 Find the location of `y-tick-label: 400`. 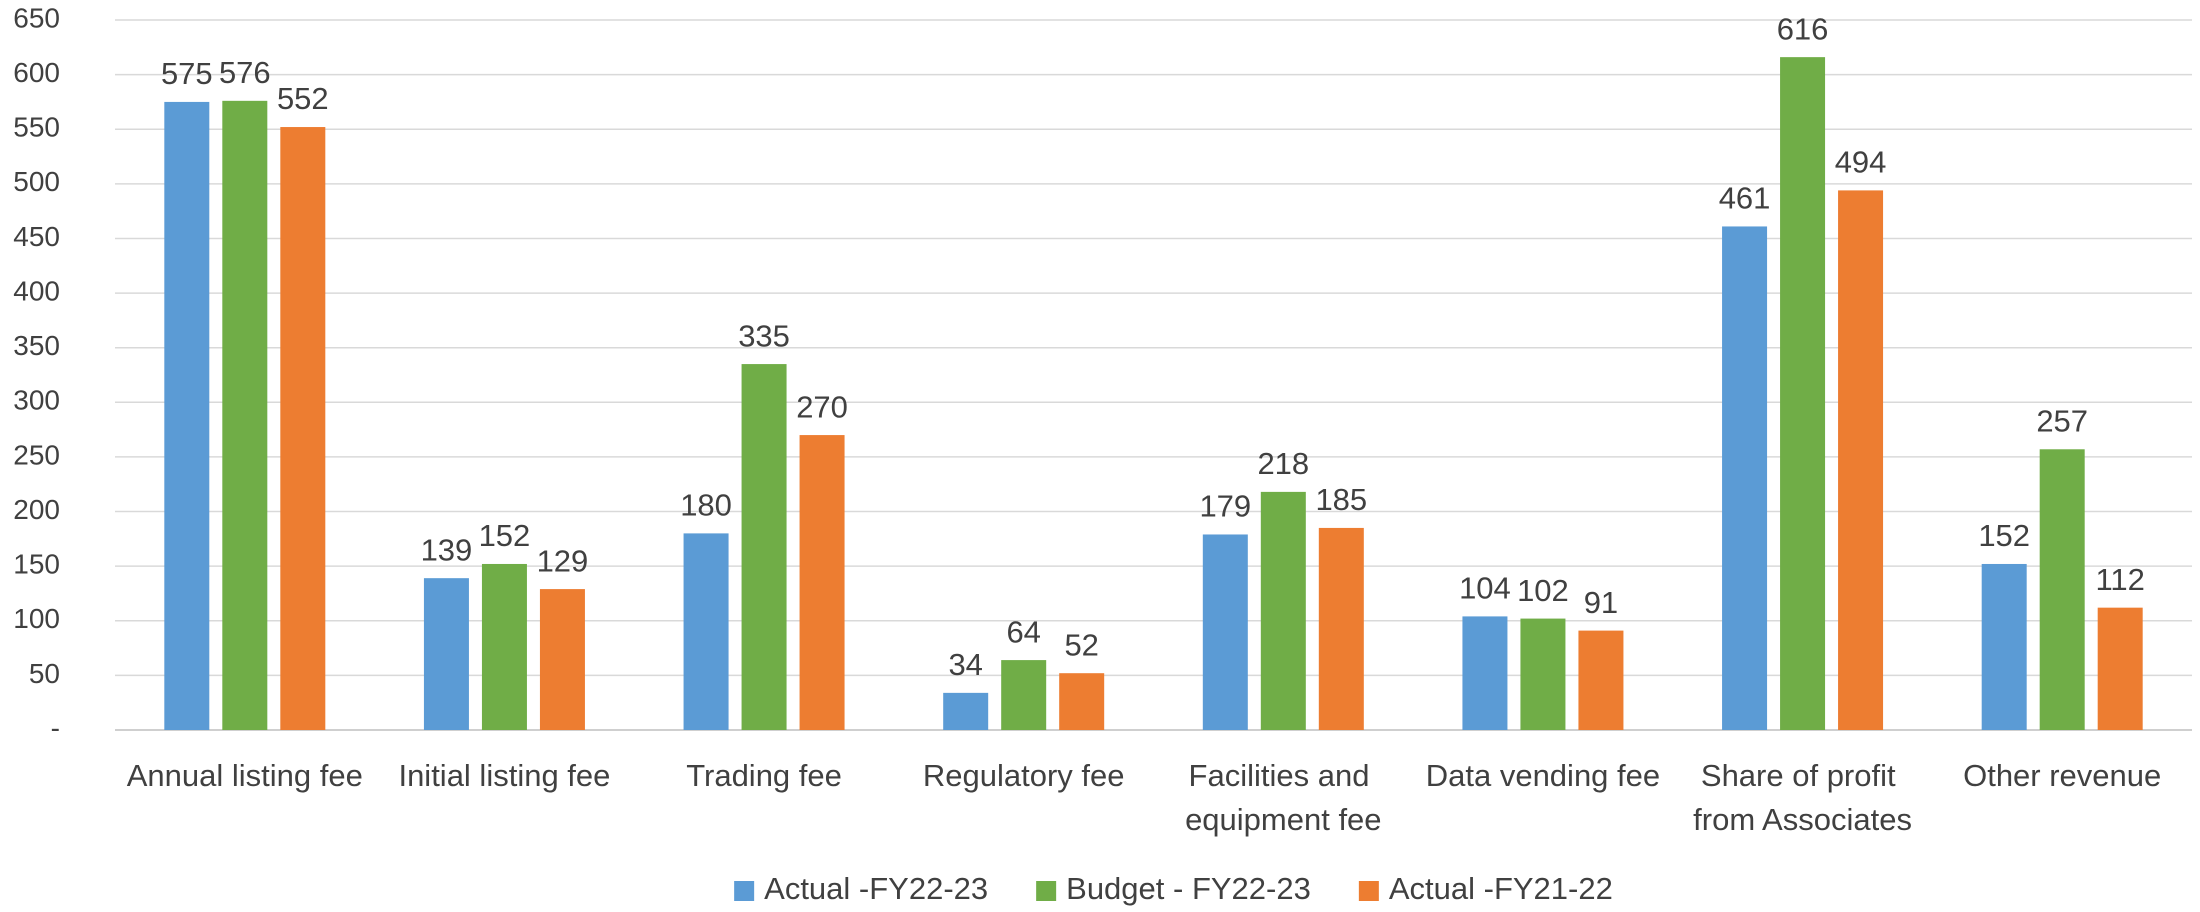

y-tick-label: 400 is located at coordinates (36, 290).